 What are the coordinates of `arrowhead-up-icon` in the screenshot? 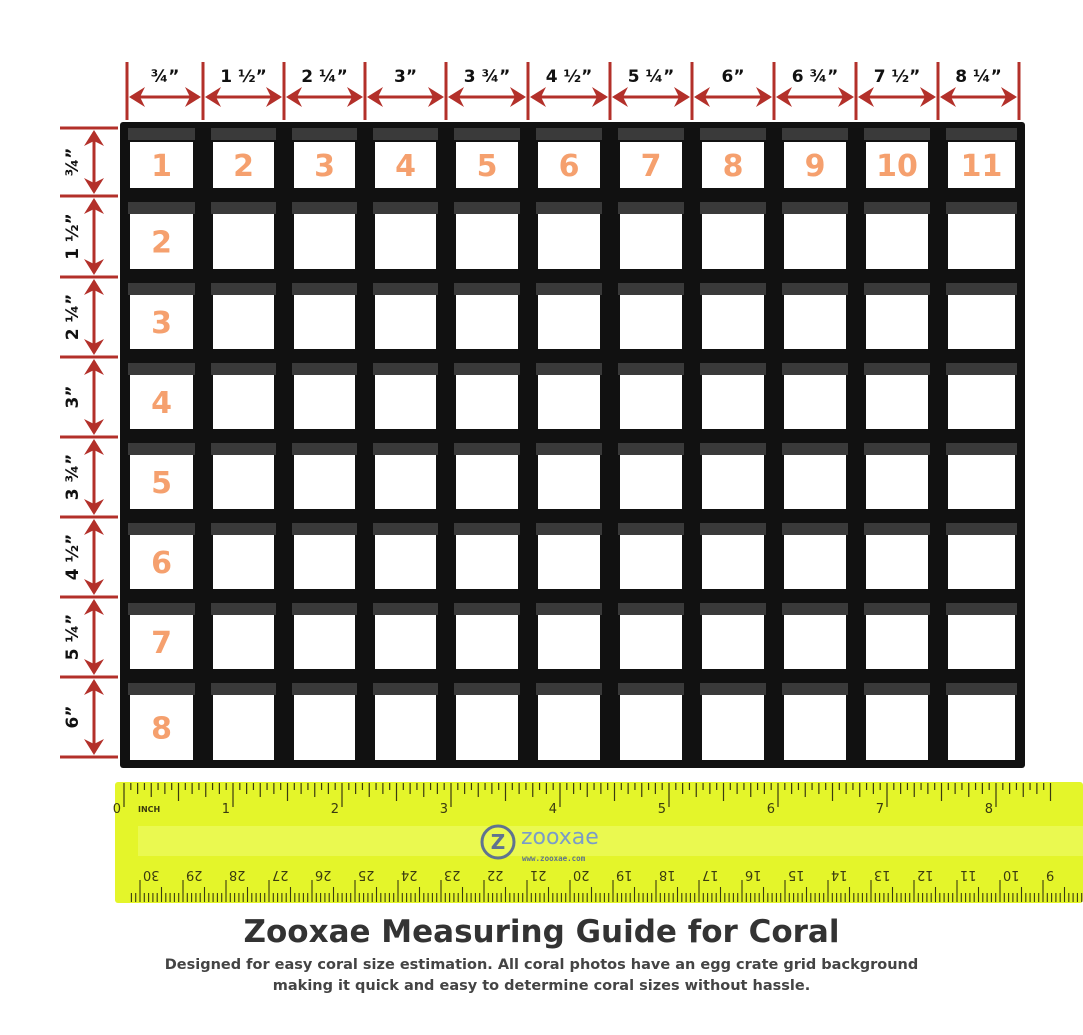 It's located at (94, 607).